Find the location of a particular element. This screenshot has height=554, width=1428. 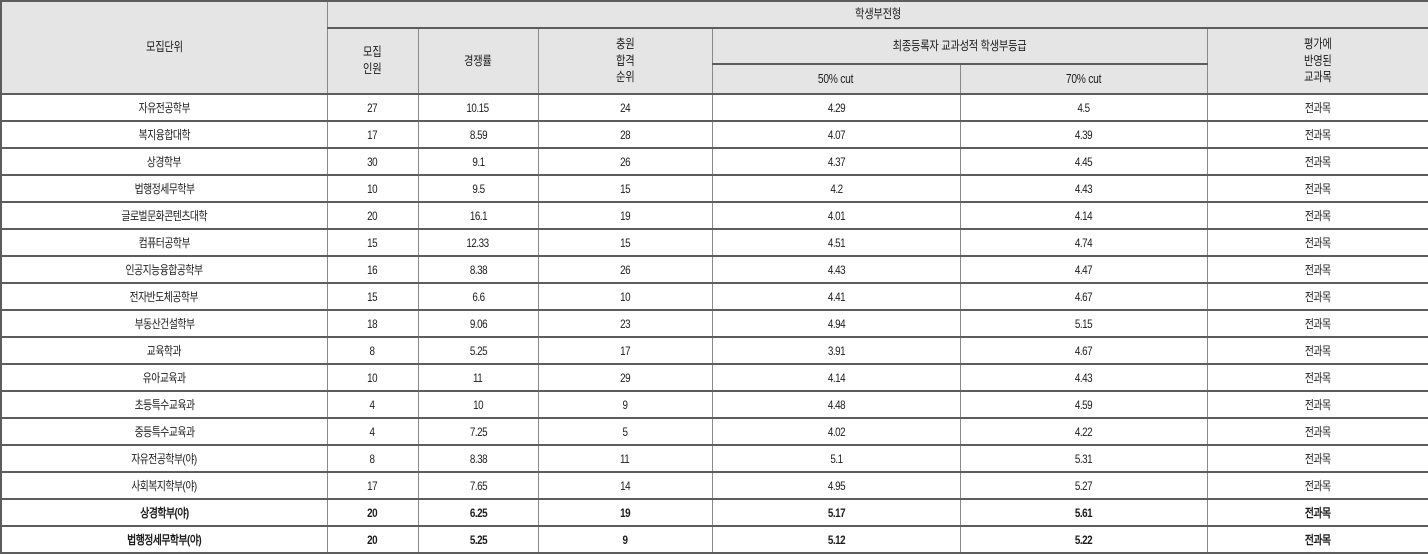

cell-cut50: 3.91 is located at coordinates (836, 350).